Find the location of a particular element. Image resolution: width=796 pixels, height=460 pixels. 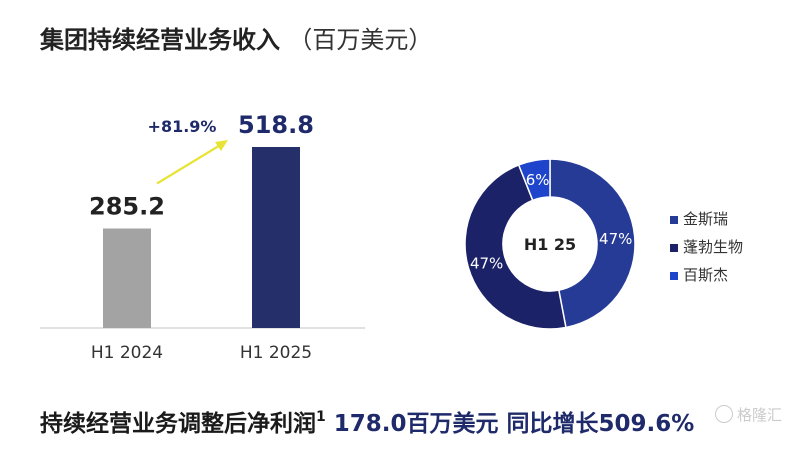

footer-net-profit: 持续经营业务调整后净利润1 178.0百万美元 同比增长509.6% is located at coordinates (367, 421).